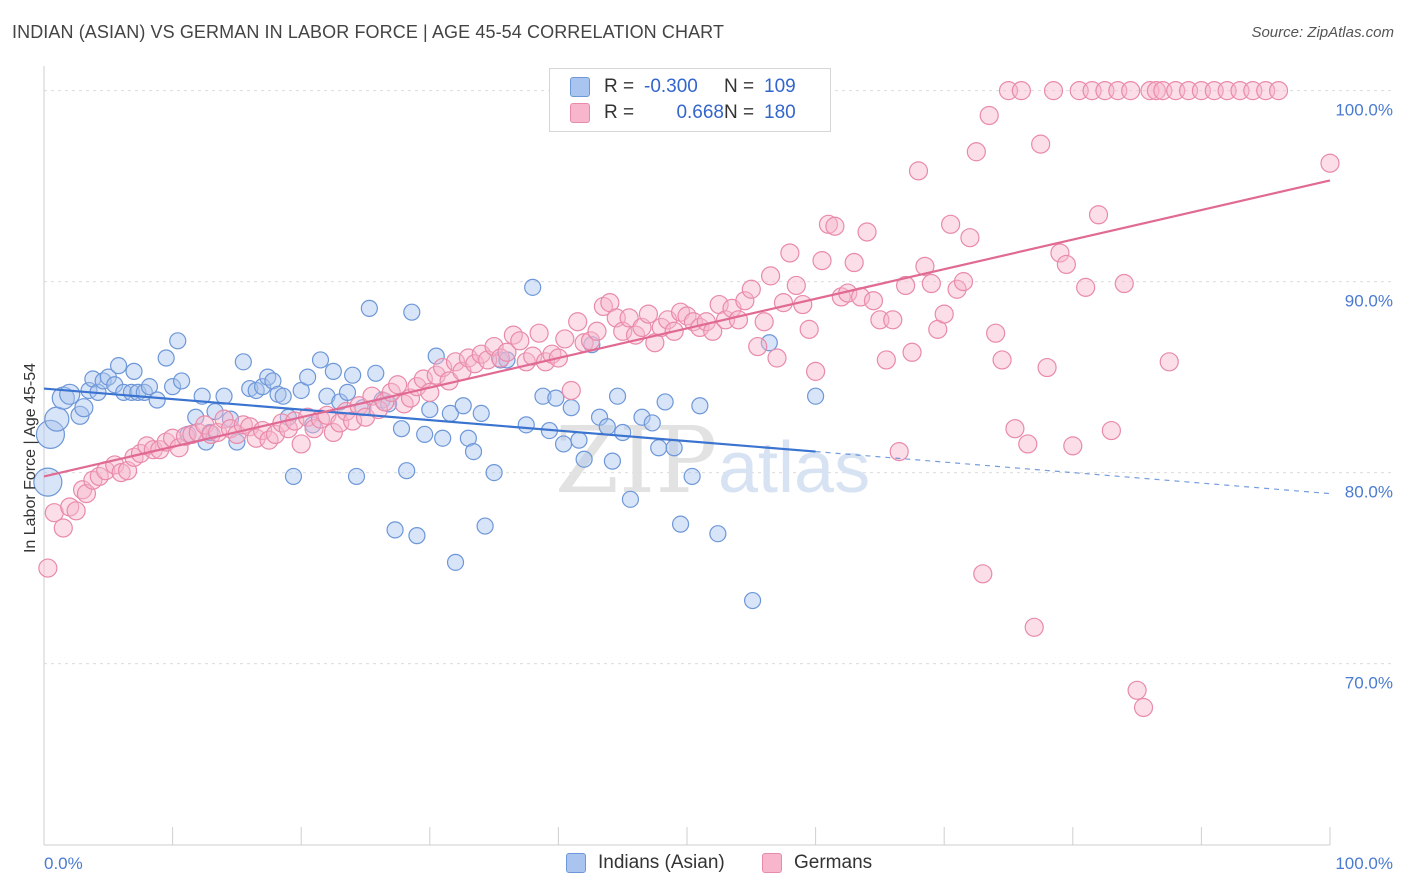 The width and height of the screenshot is (1406, 892). Describe the element at coordinates (1369, 683) in the screenshot. I see `y-tick-label: 70.0%` at that location.